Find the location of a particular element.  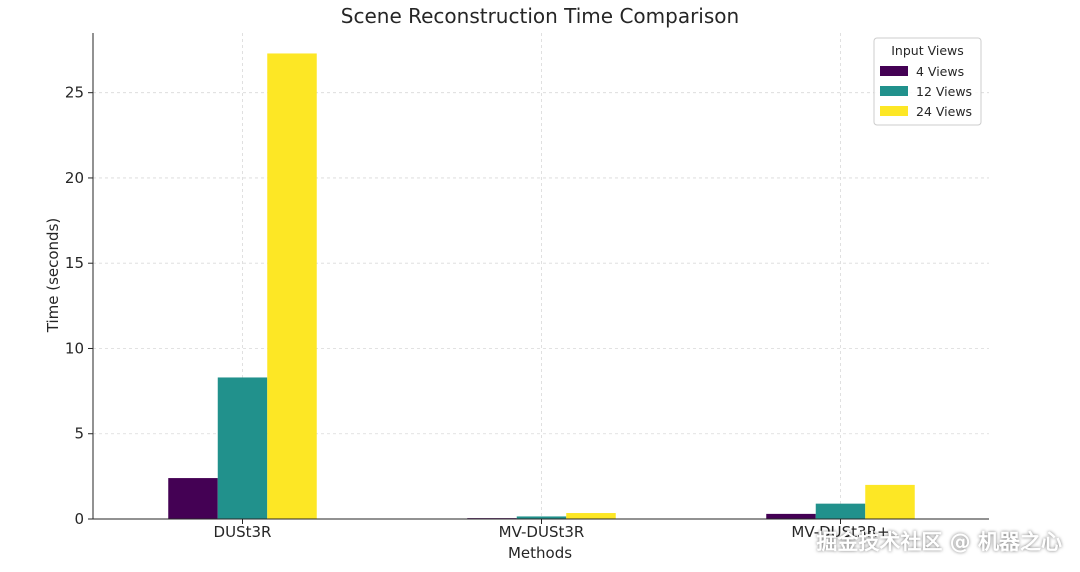

x-axis-label: Methods is located at coordinates (540, 553).